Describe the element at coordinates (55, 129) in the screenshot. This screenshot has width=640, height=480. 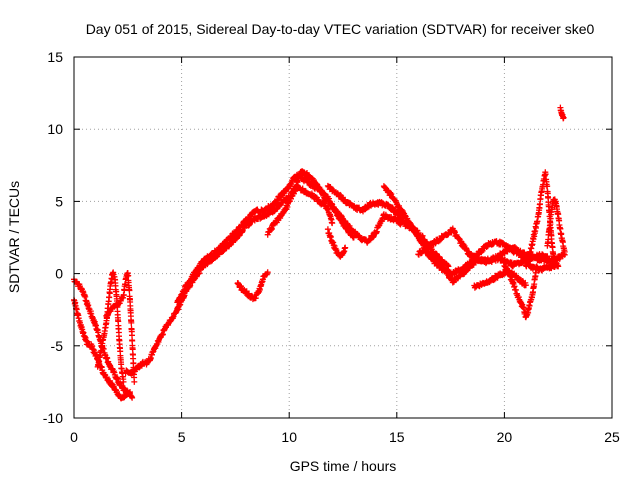
I see `y-tick-label: 10` at that location.